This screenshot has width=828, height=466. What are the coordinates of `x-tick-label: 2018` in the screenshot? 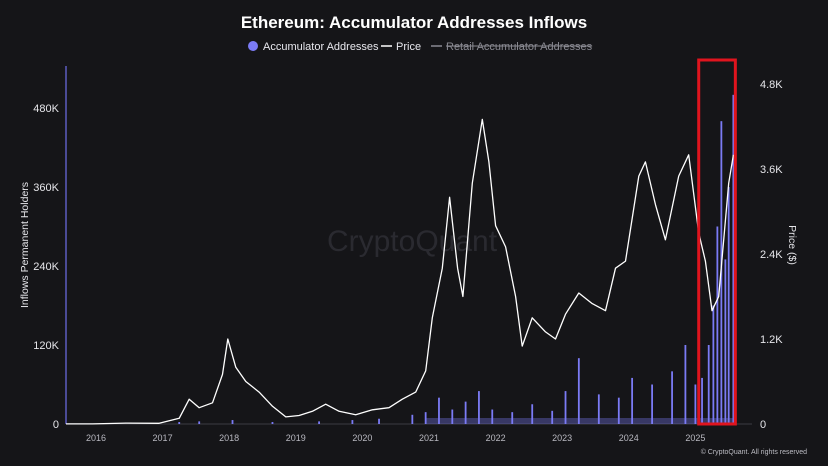 It's located at (229, 438).